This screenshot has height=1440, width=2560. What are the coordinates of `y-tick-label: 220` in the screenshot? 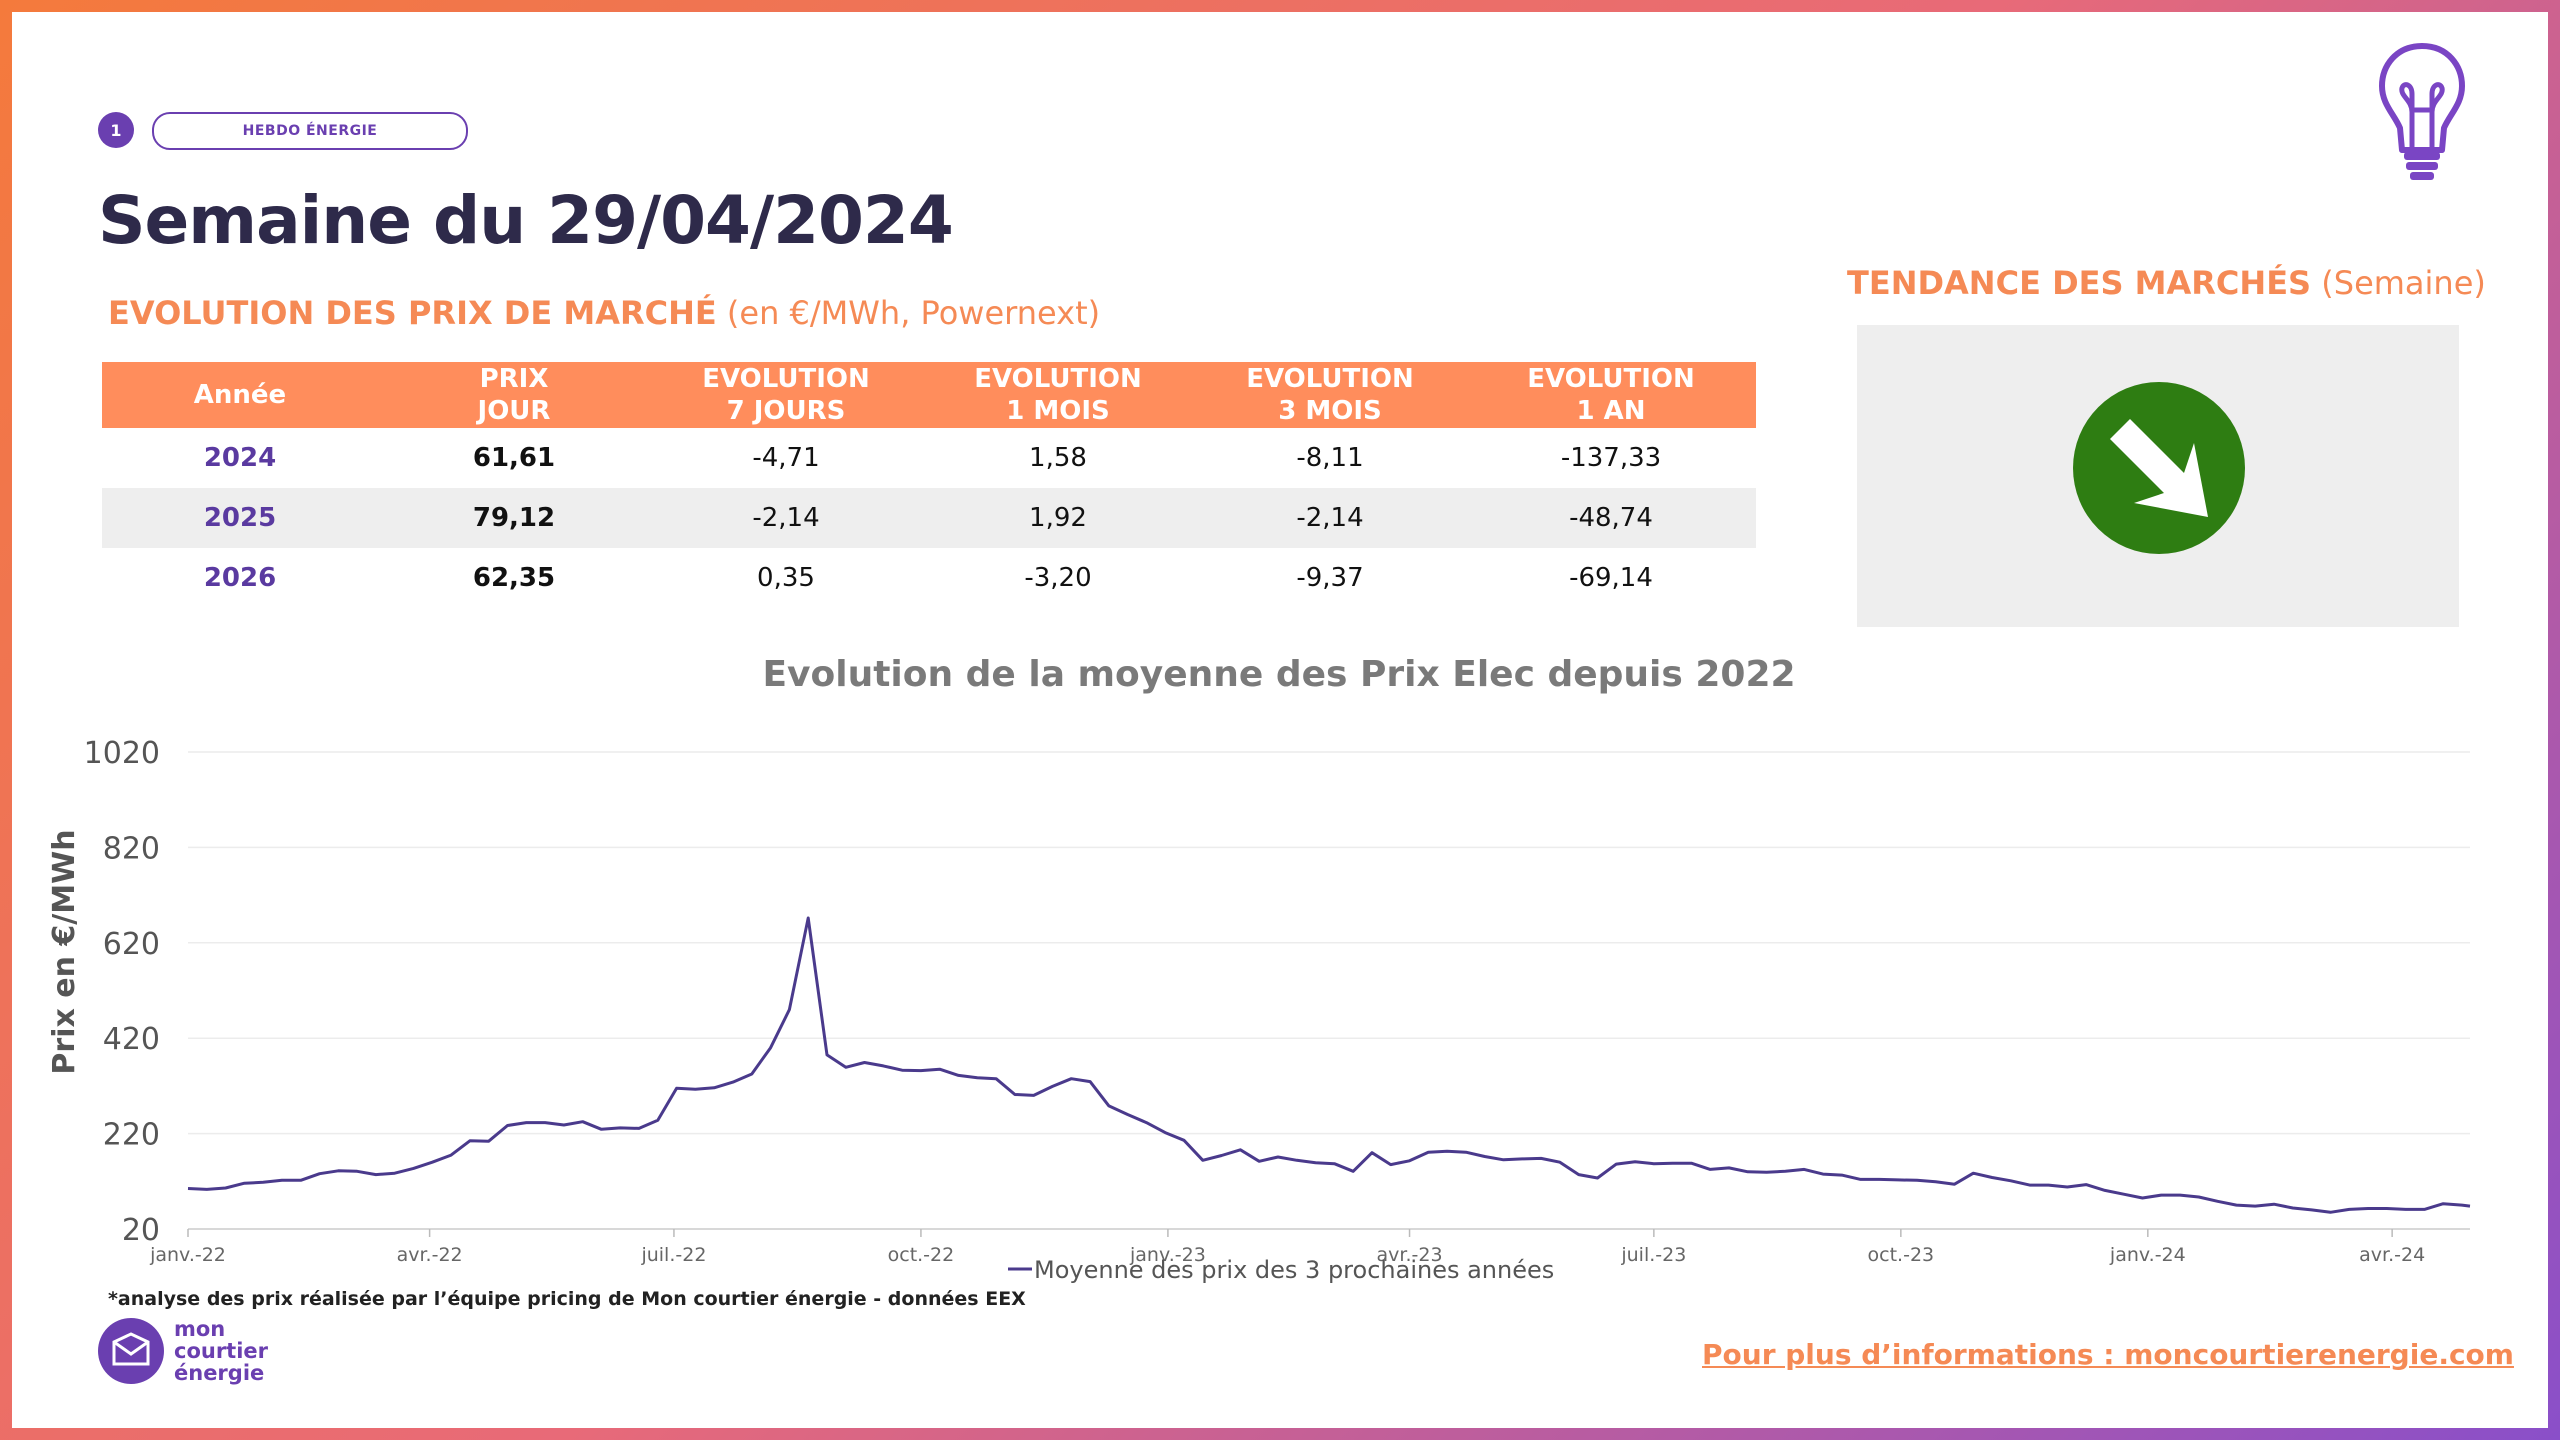 It's located at (131, 1135).